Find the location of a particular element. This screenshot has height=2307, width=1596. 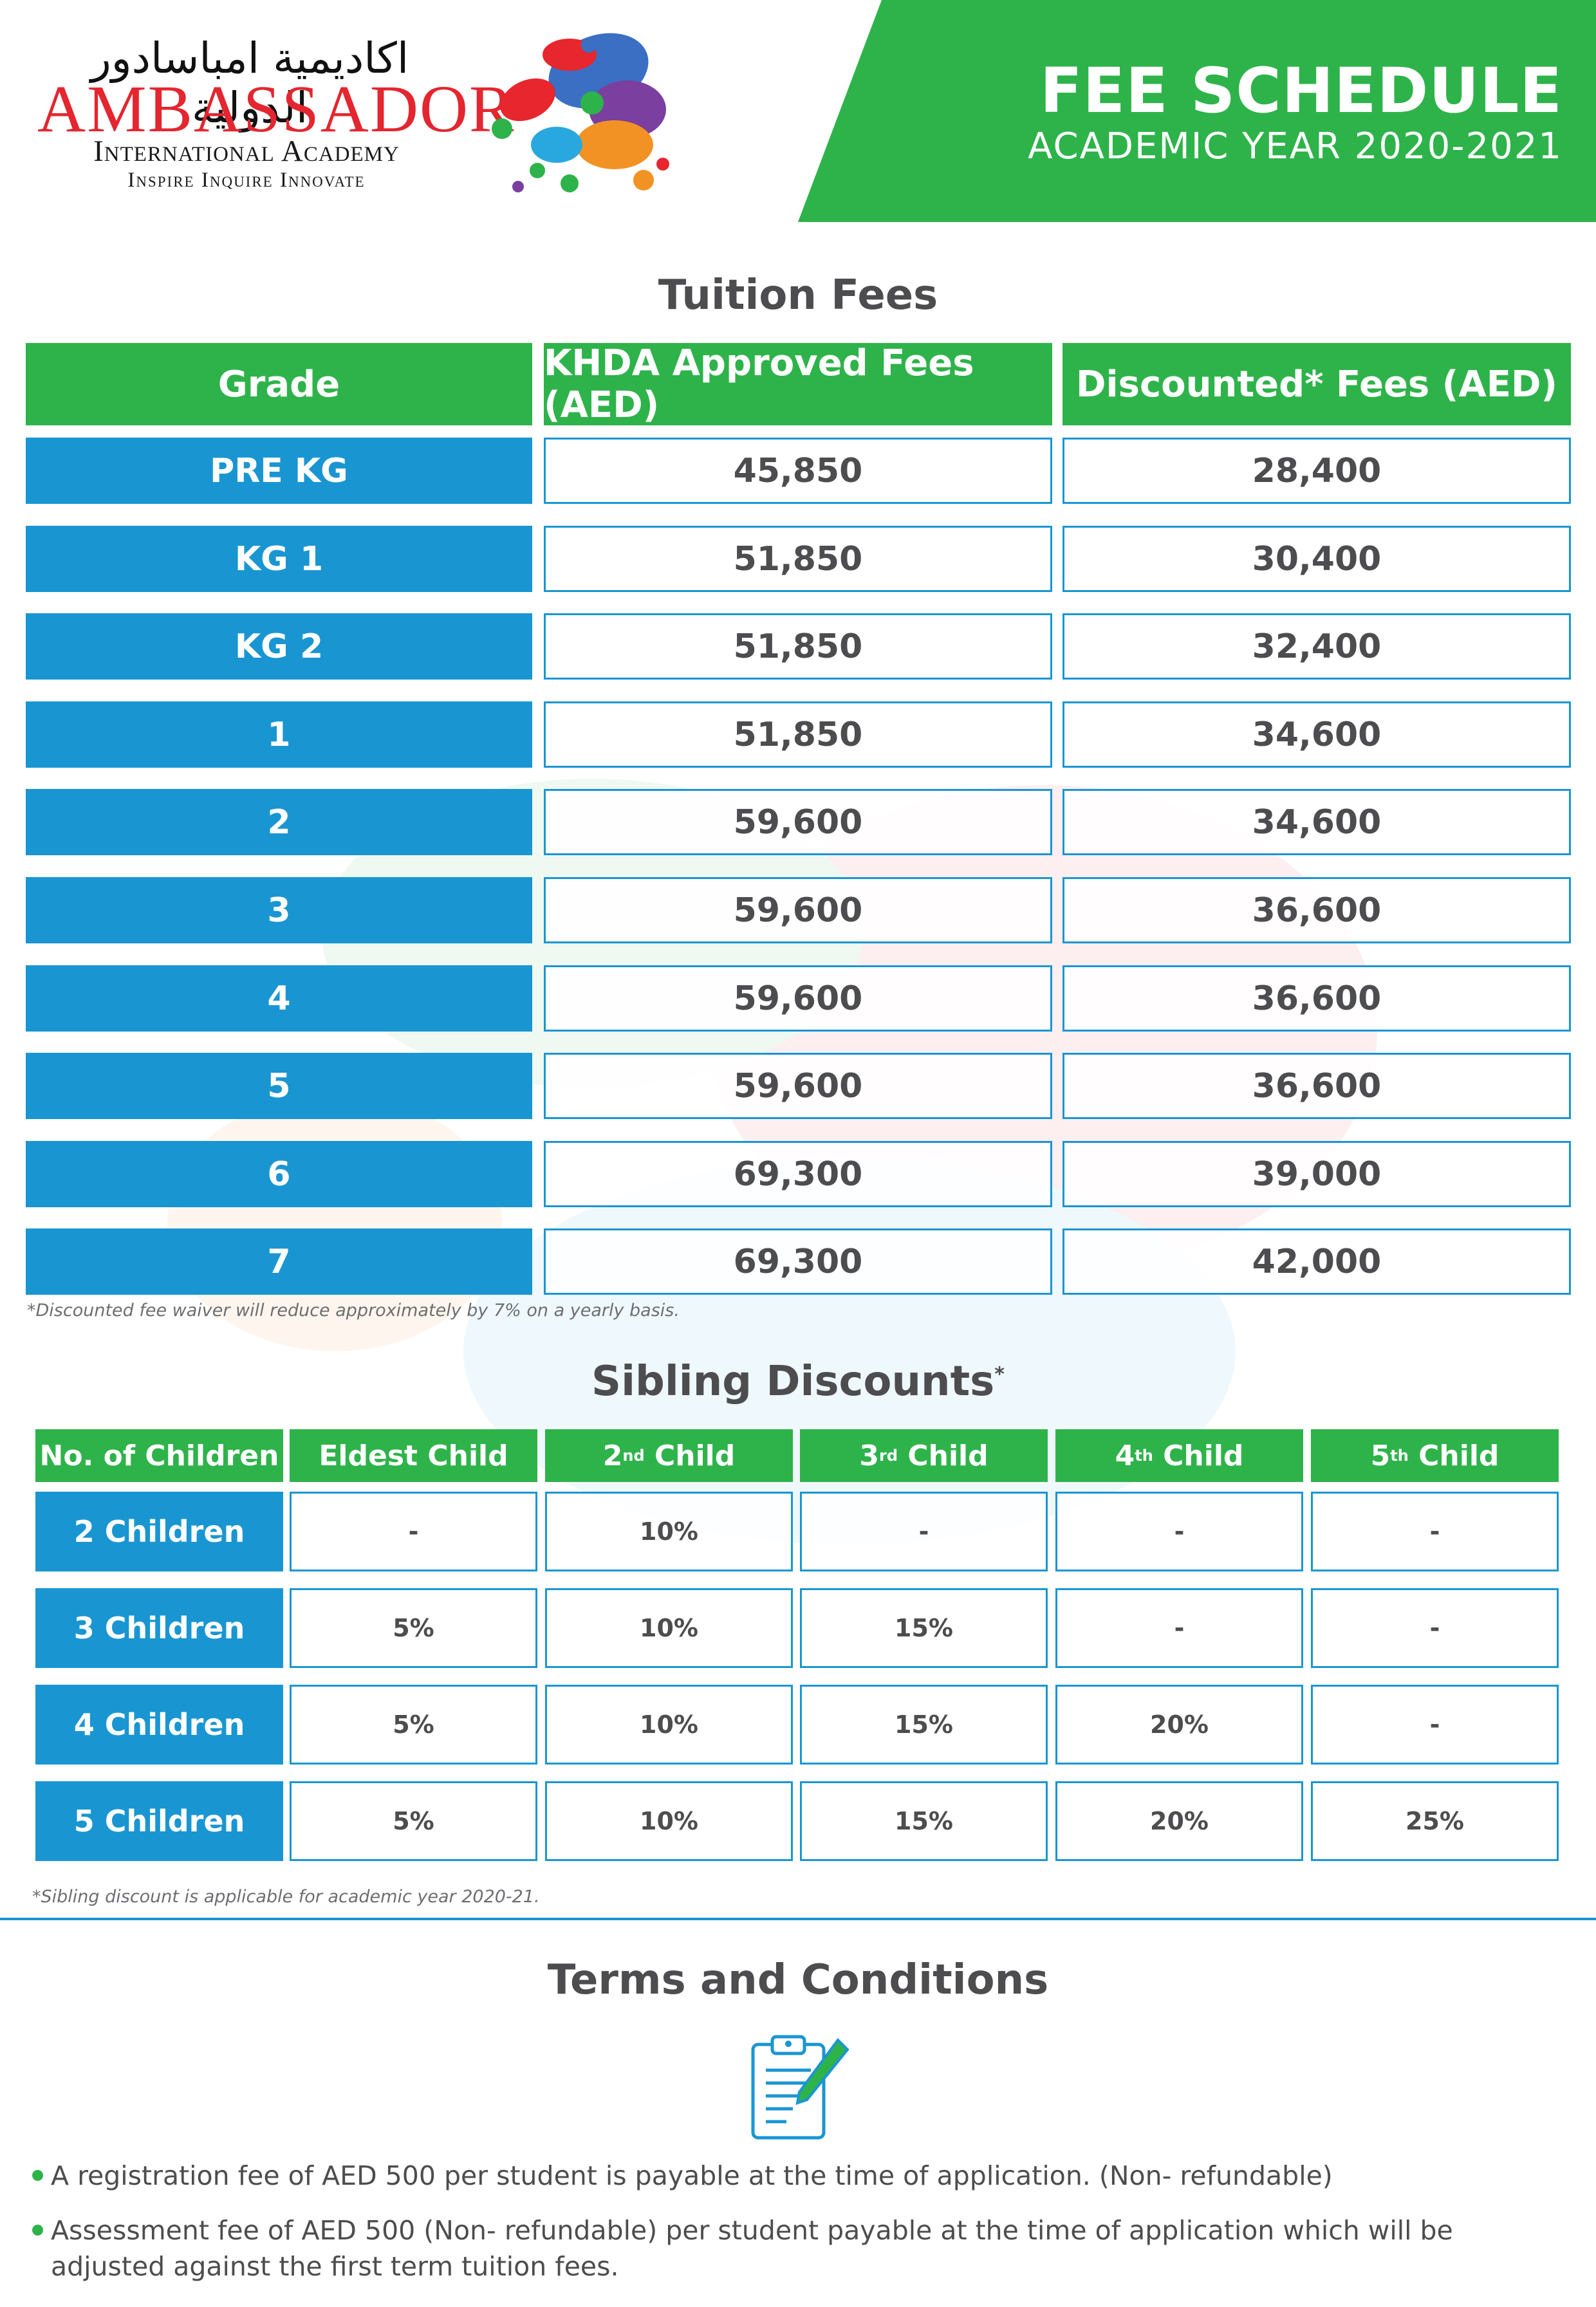

header-text: No. of Children is located at coordinates (159, 1455).